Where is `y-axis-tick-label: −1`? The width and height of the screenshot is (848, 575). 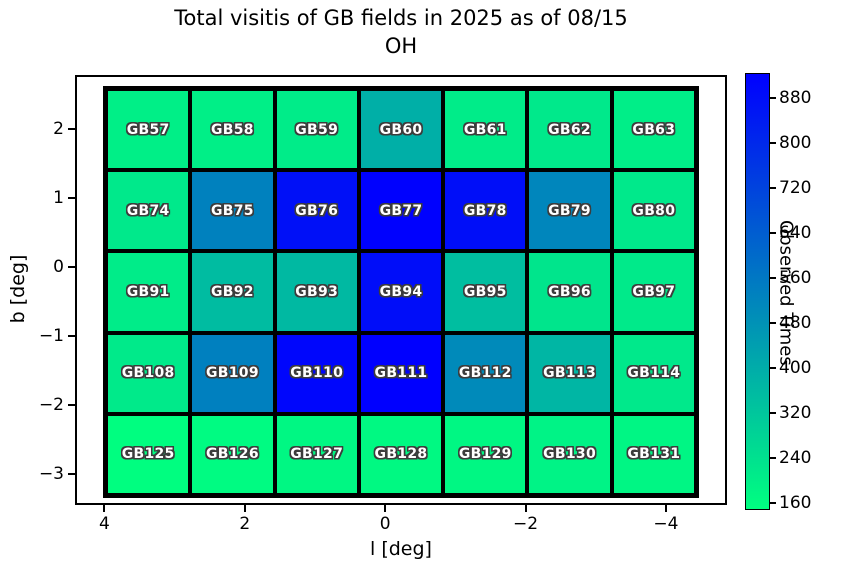
y-axis-tick-label: −1 is located at coordinates (51, 335).